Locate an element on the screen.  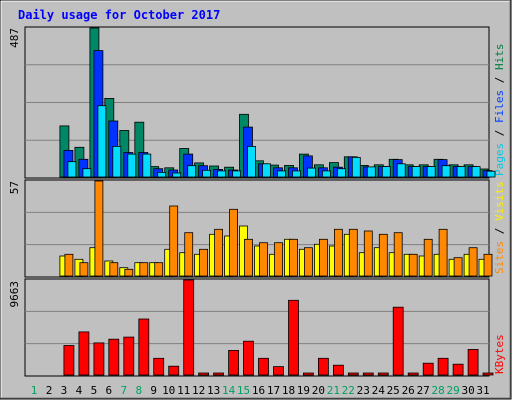
x-tick-label-day-21: 21 is located at coordinates (333, 390).